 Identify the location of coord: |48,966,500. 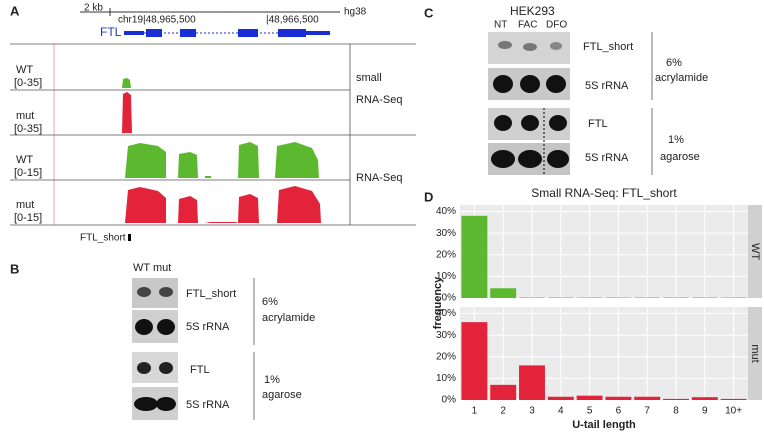
(292, 20).